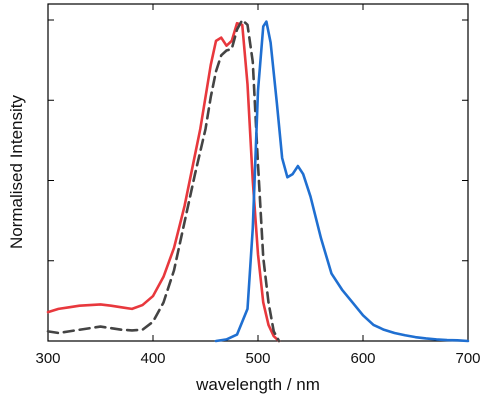  I want to click on x-tick-label: 400, so click(152, 358).